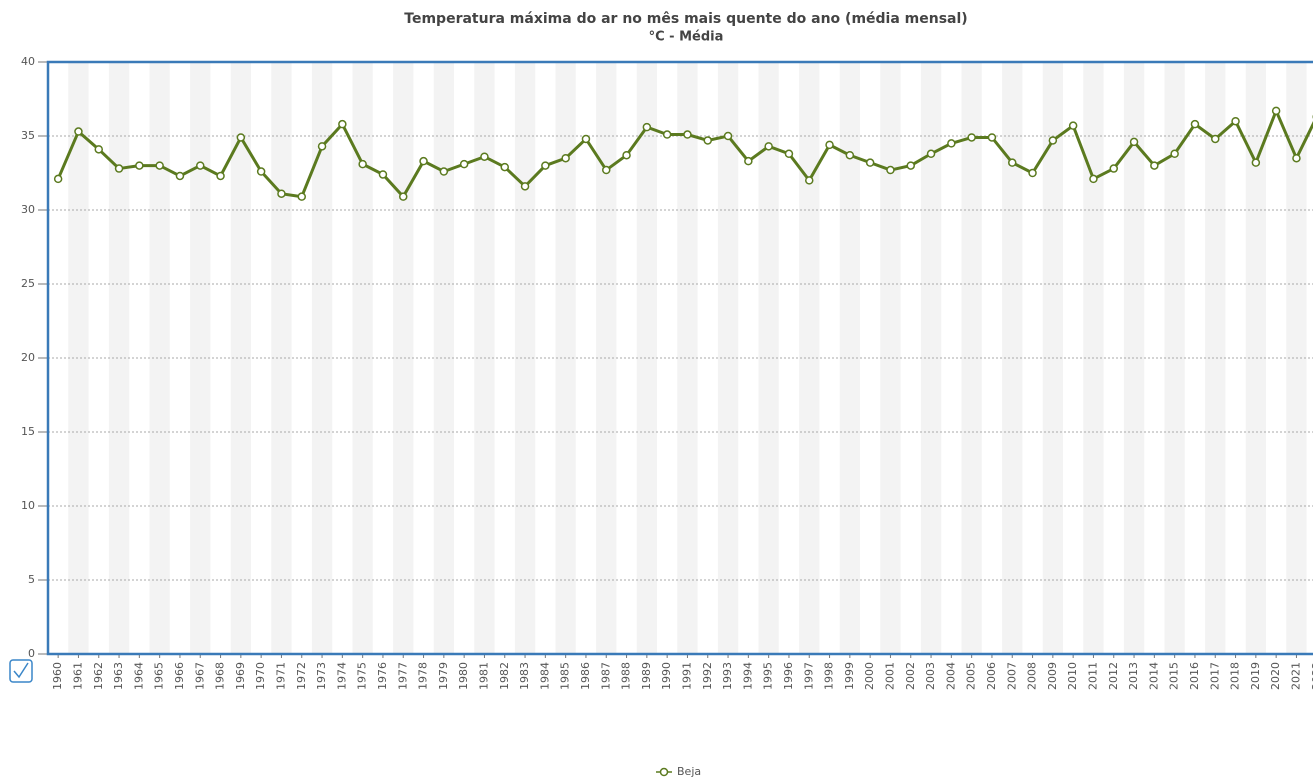 The image size is (1313, 781). Describe the element at coordinates (910, 676) in the screenshot. I see `x-tick-label: 2002` at that location.